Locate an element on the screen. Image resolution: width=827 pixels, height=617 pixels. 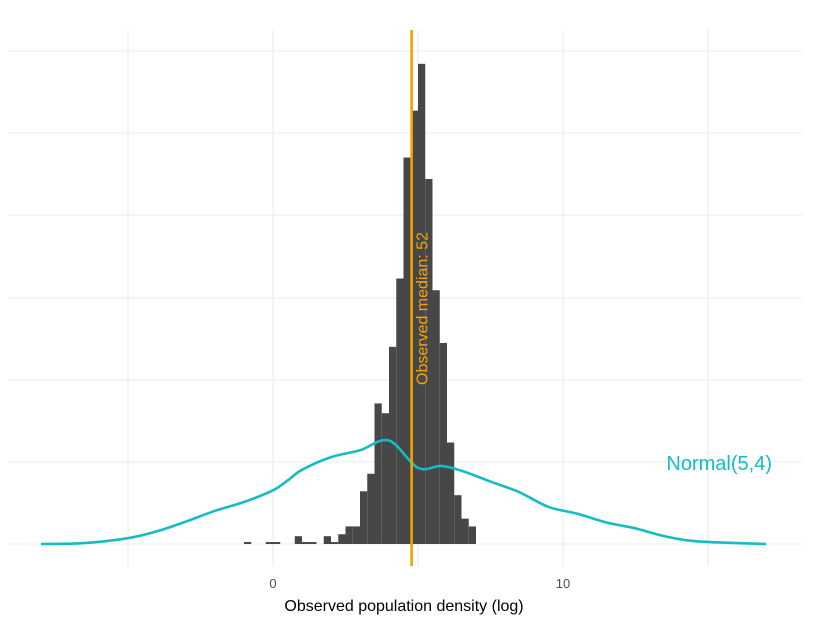
x-axis-title: Observed population density (log) is located at coordinates (403, 606).